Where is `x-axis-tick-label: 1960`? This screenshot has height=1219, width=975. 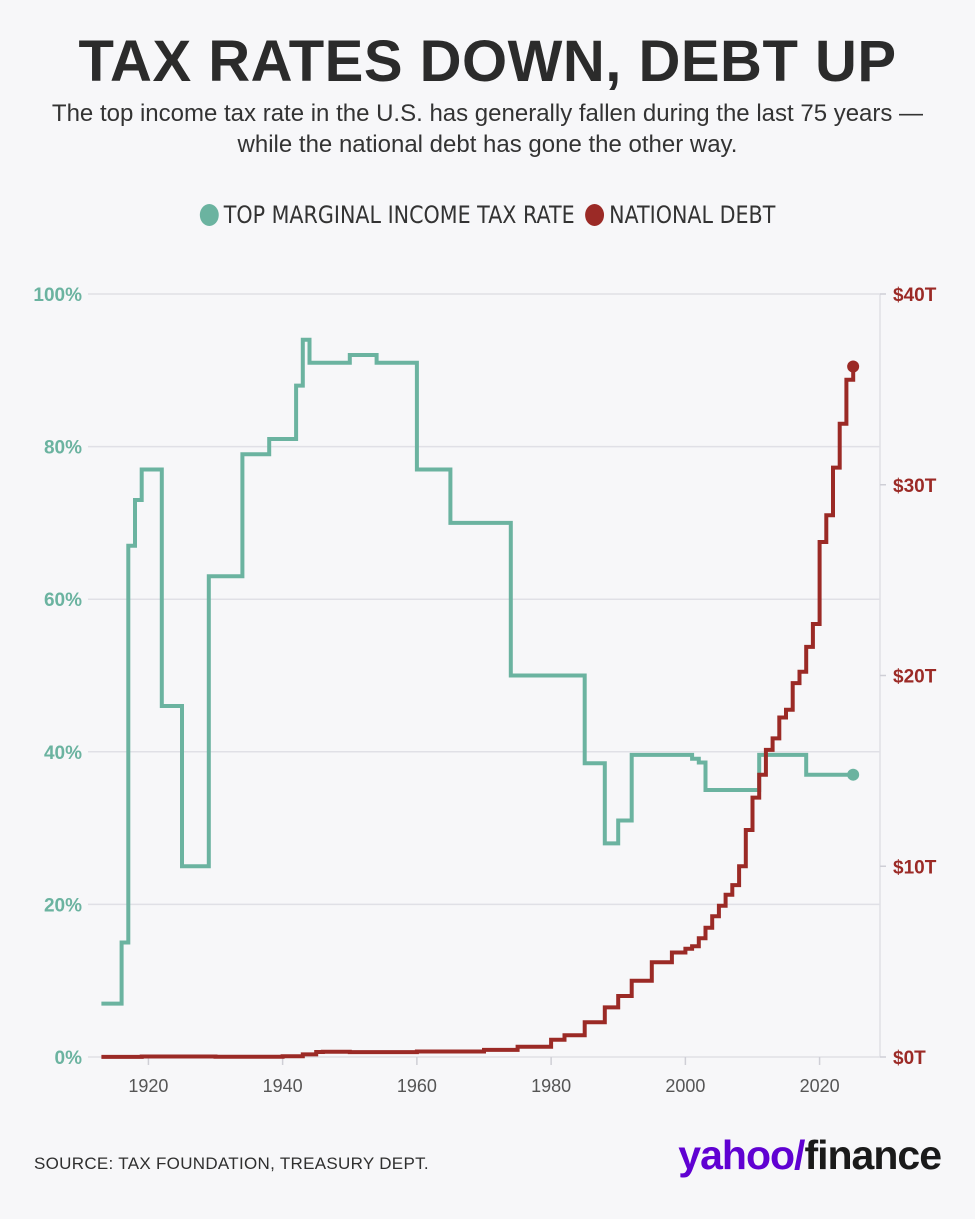 x-axis-tick-label: 1960 is located at coordinates (417, 1086).